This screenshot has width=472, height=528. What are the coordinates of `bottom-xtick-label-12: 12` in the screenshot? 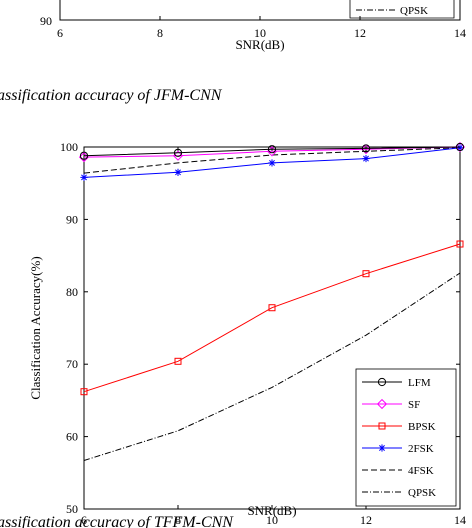 It's located at (366, 520).